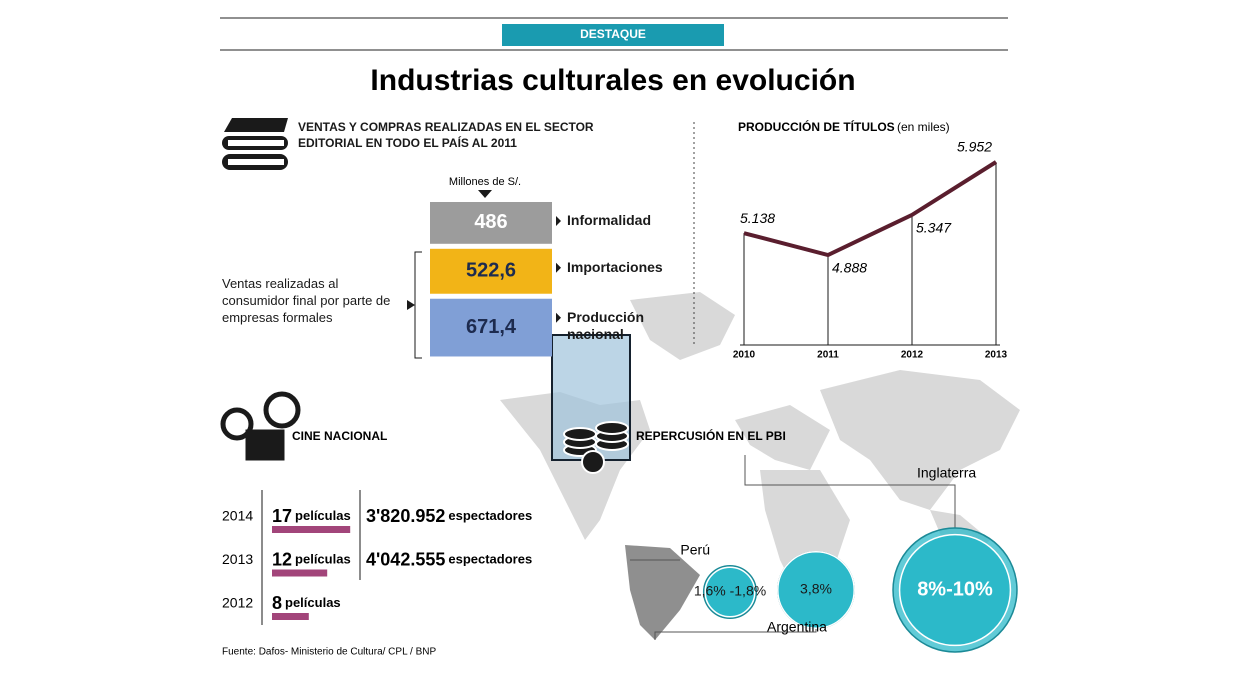 Image resolution: width=1240 pixels, height=692 pixels. Describe the element at coordinates (237, 603) in the screenshot. I see `year: 2012` at that location.